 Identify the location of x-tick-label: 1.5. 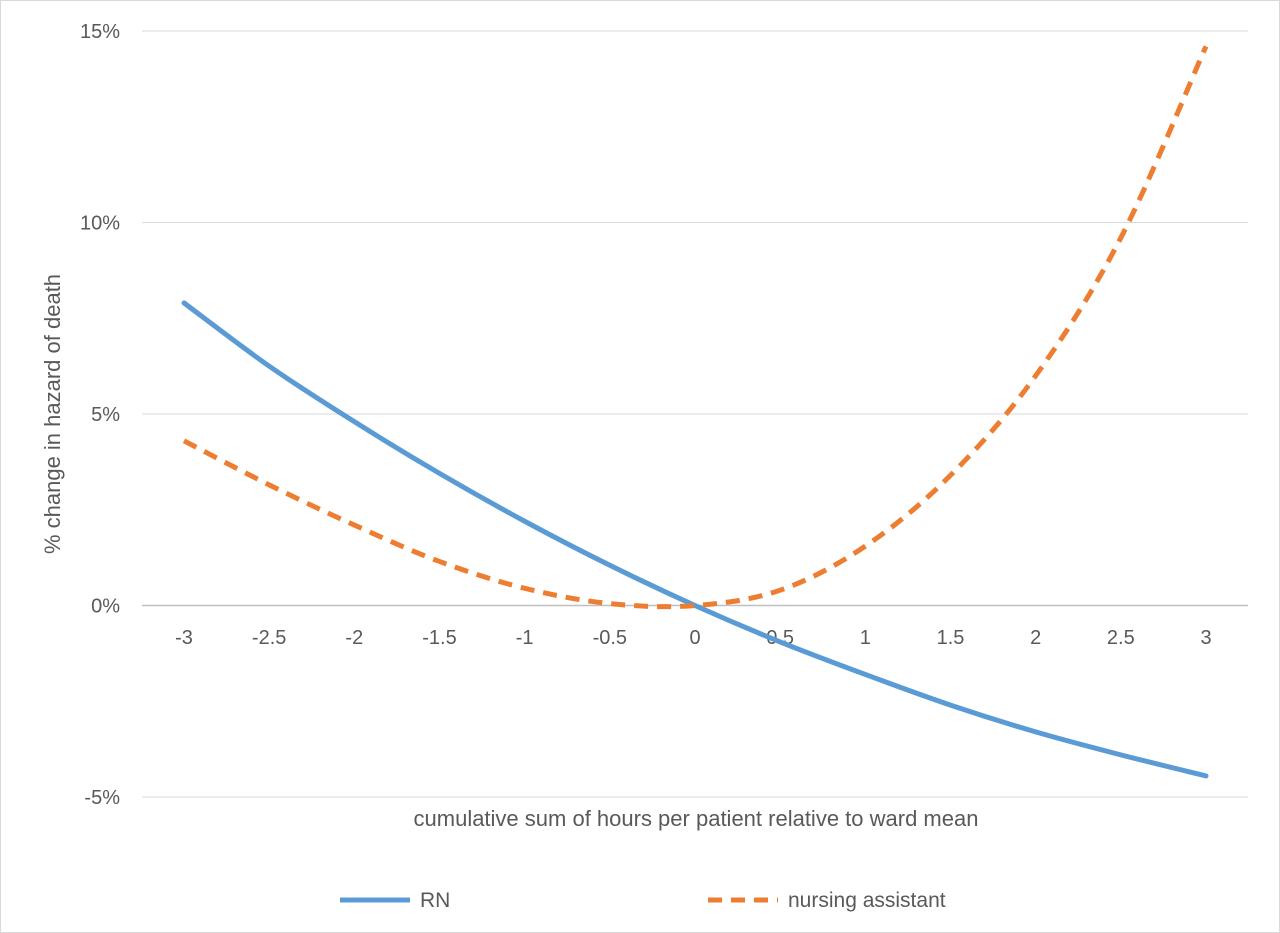
(951, 638).